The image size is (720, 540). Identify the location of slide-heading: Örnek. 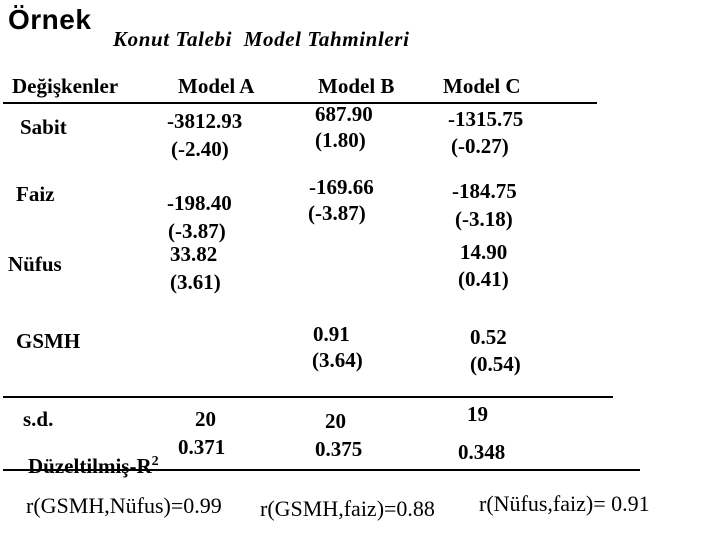
(50, 19).